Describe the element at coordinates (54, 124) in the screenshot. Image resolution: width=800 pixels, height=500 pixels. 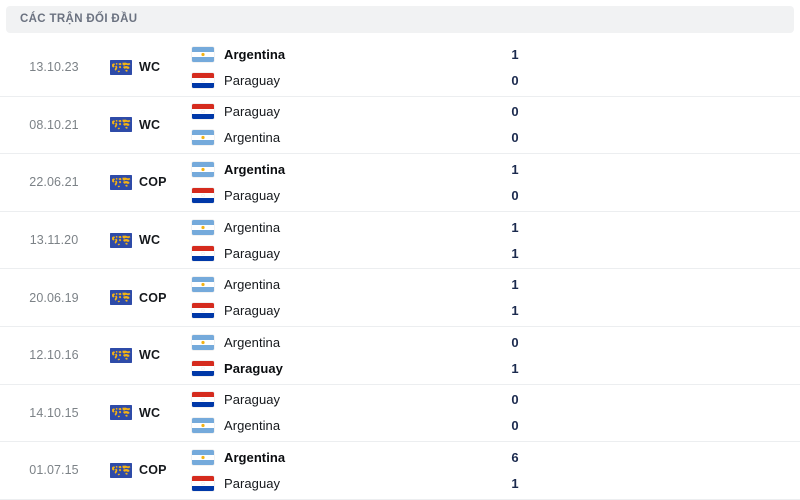
I see `match-date: 08.10.21` at that location.